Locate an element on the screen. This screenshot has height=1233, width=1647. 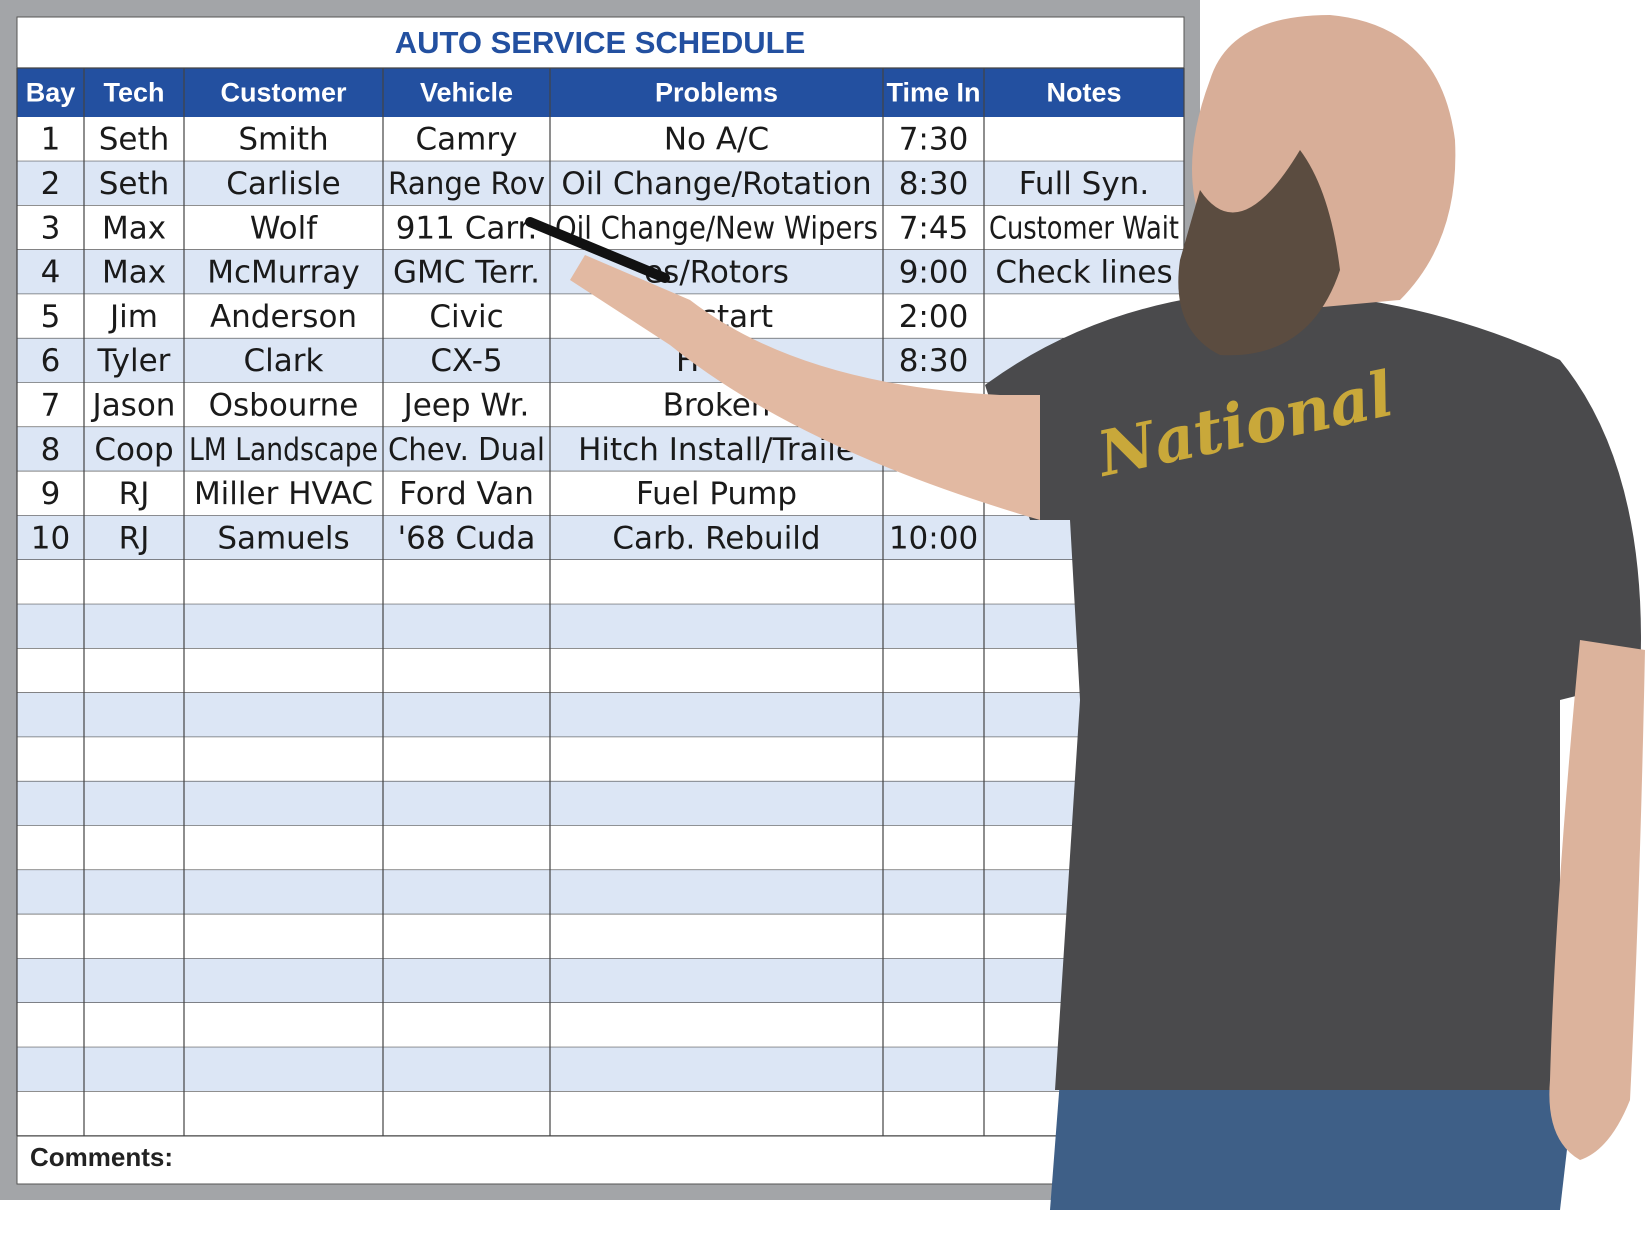
column-header: Vehicle is located at coordinates (466, 93).